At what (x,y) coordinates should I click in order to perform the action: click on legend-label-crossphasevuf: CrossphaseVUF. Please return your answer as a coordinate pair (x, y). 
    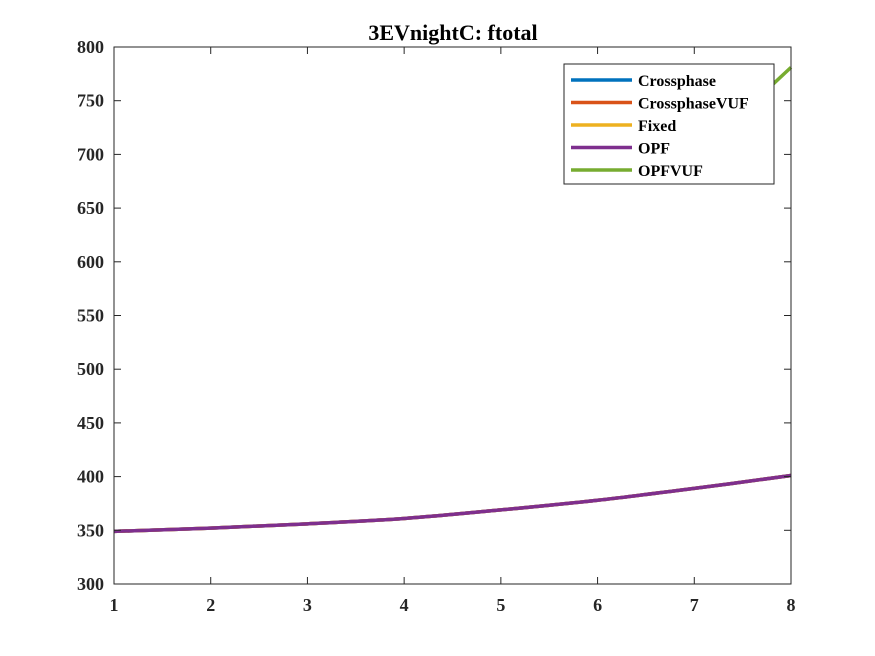
    Looking at the image, I should click on (693, 104).